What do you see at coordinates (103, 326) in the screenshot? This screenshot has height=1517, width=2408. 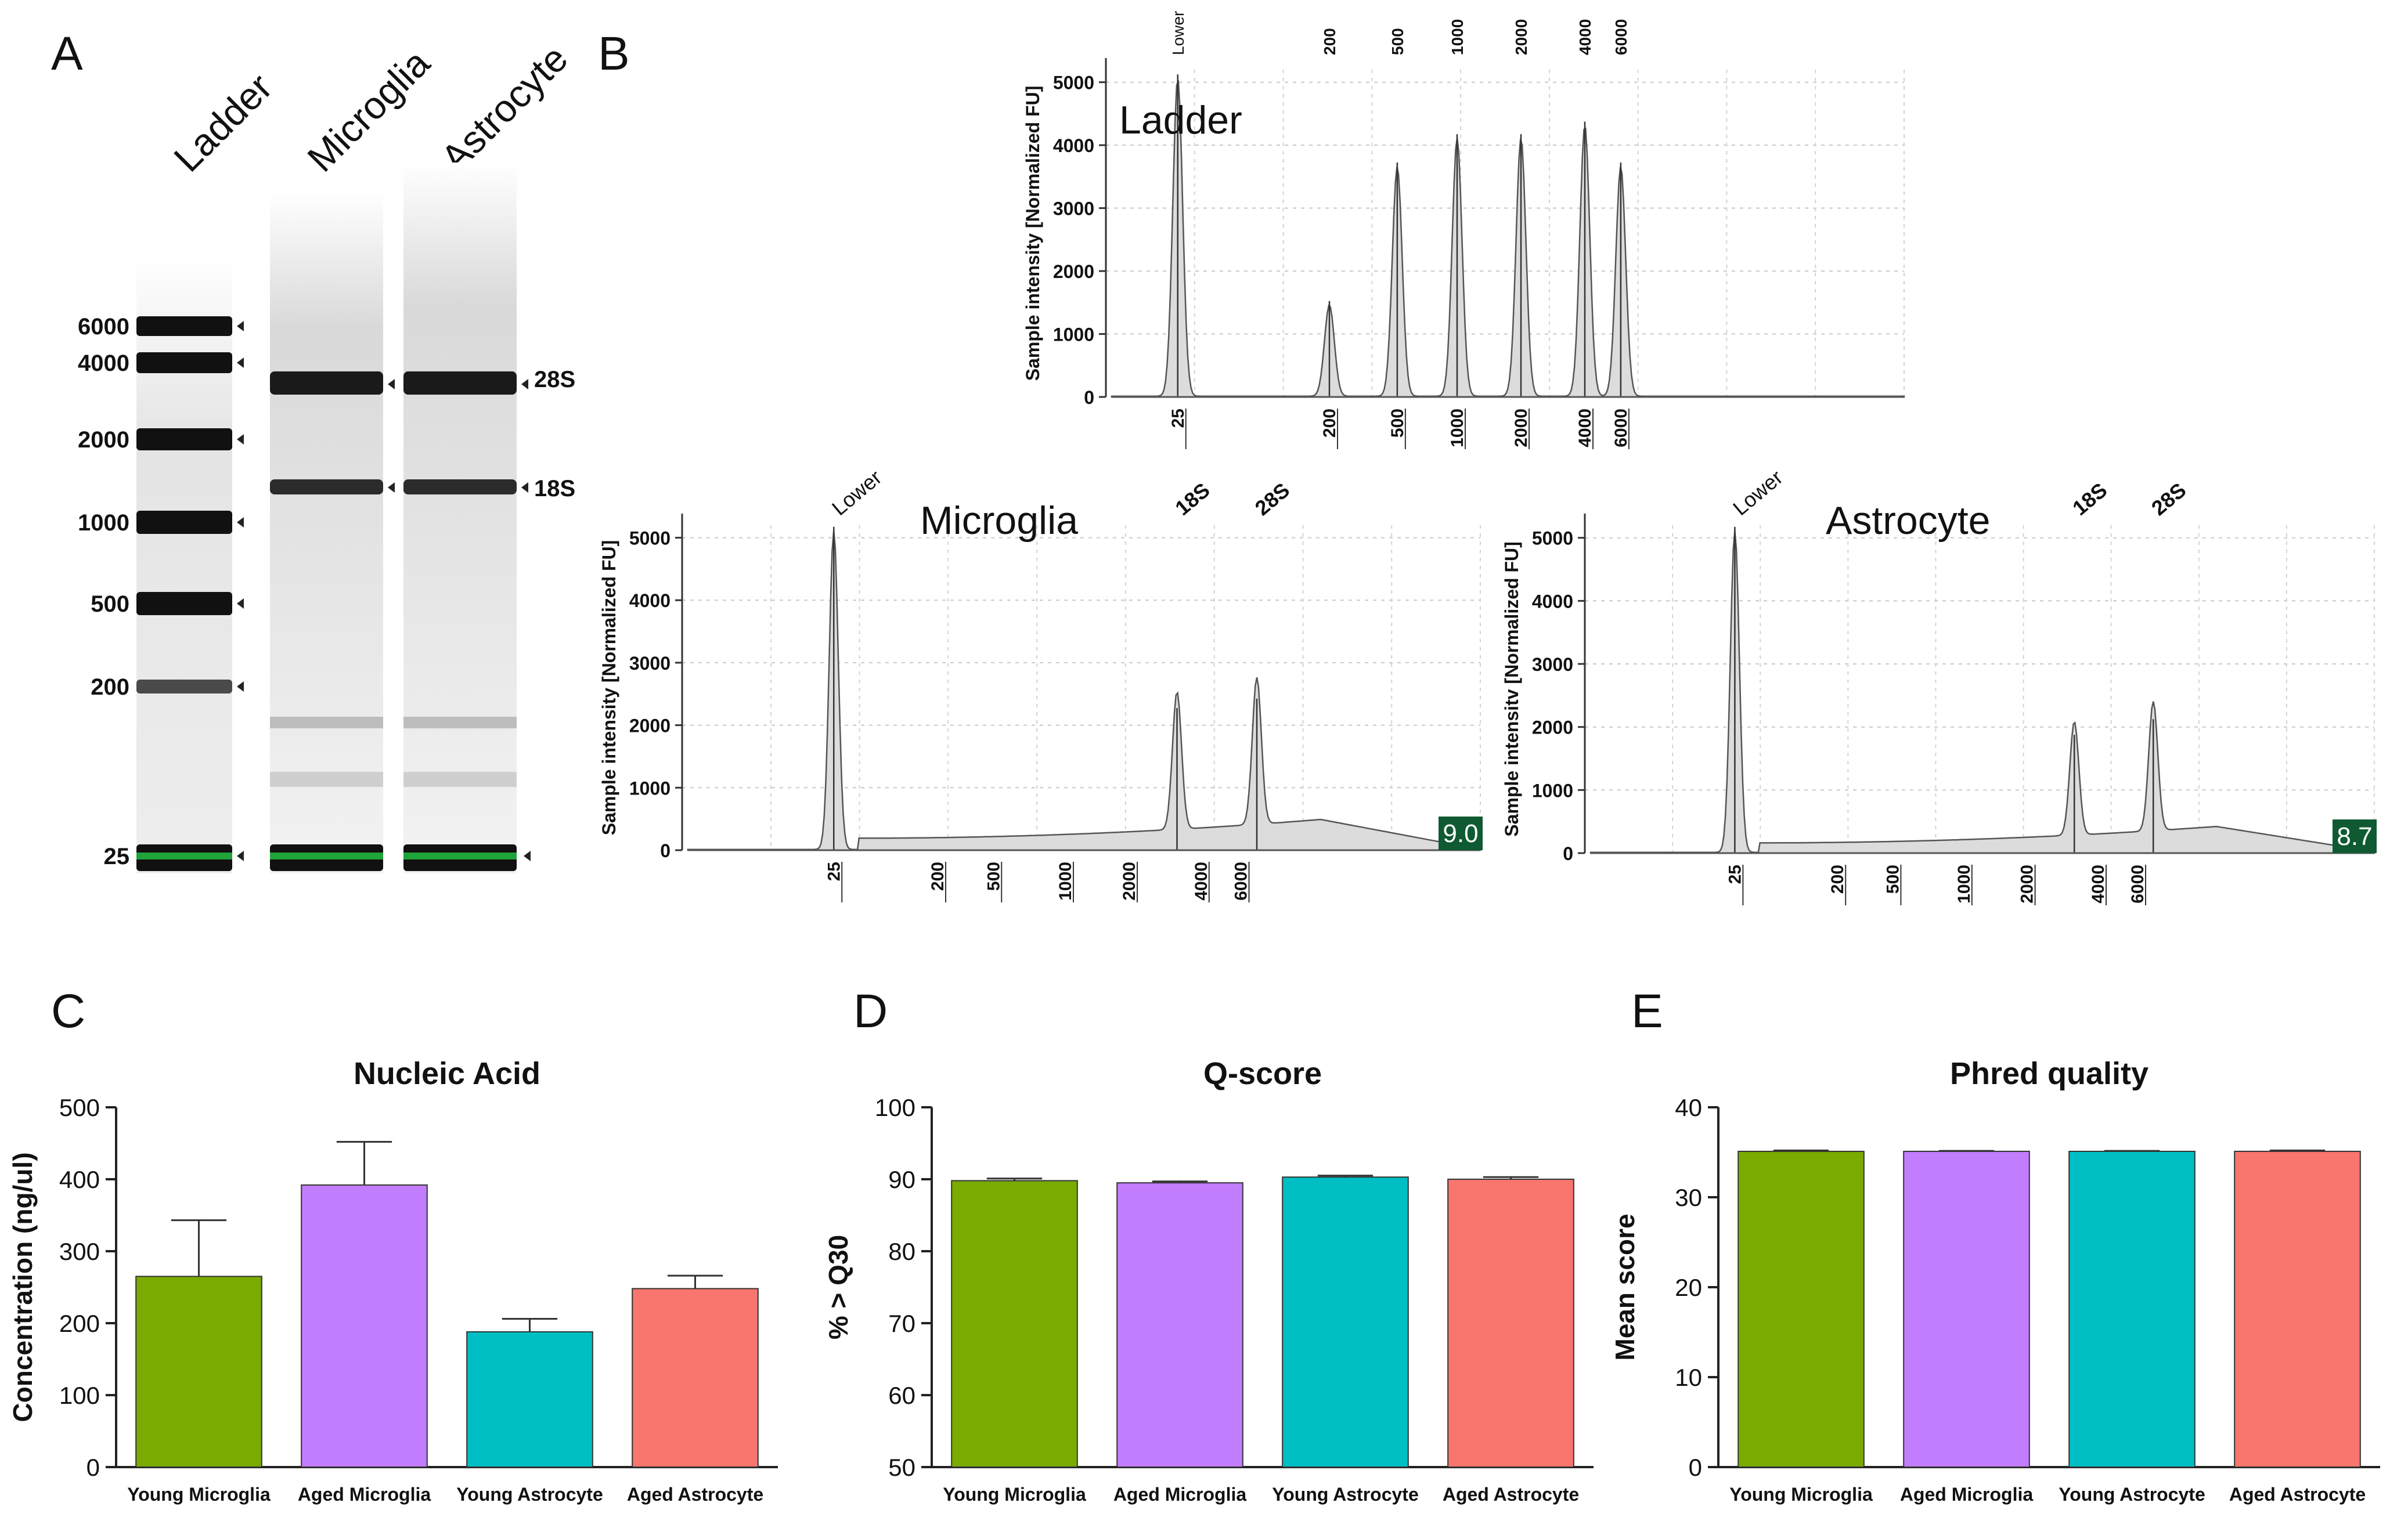 I see `ladder-size-label: 6000` at bounding box center [103, 326].